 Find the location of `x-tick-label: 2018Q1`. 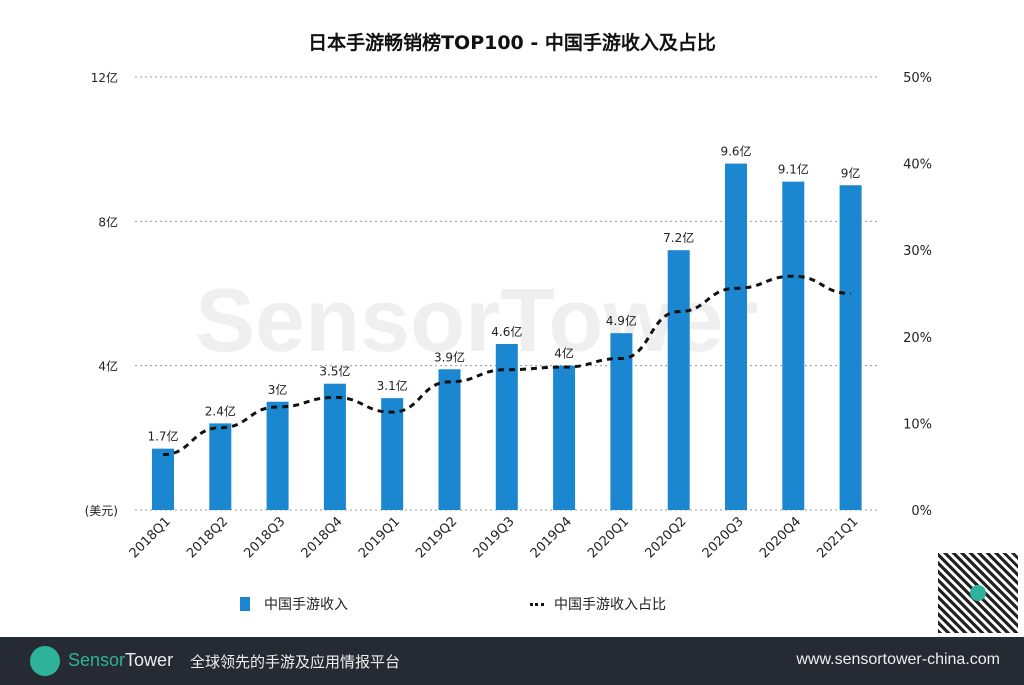

x-tick-label: 2018Q1 is located at coordinates (150, 537).